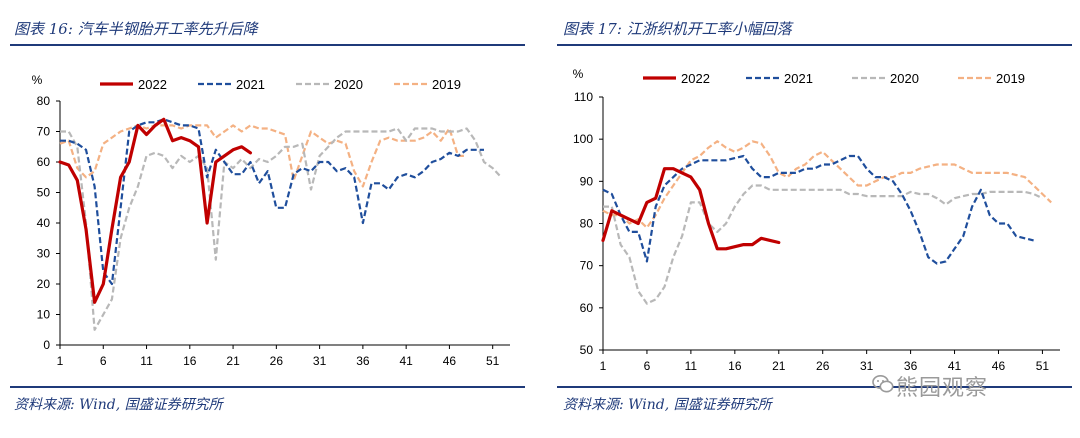 The image size is (1080, 438). Describe the element at coordinates (250, 84) in the screenshot. I see `left-legend-label-2021: 2021` at that location.